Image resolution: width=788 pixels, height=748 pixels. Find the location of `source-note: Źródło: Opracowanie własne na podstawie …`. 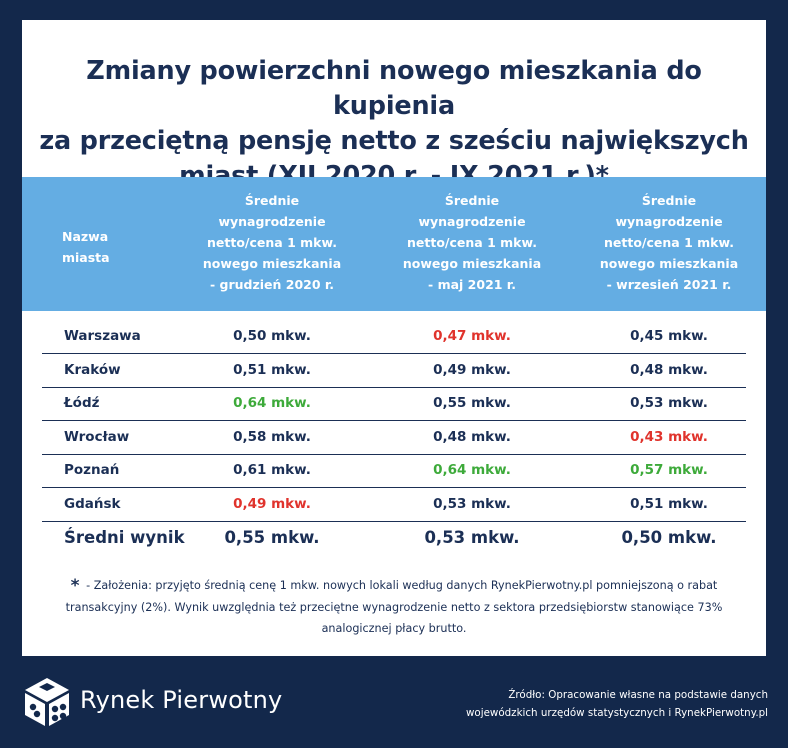

source-note: Źródło: Opracowanie własne na podstawie … is located at coordinates (616, 704).